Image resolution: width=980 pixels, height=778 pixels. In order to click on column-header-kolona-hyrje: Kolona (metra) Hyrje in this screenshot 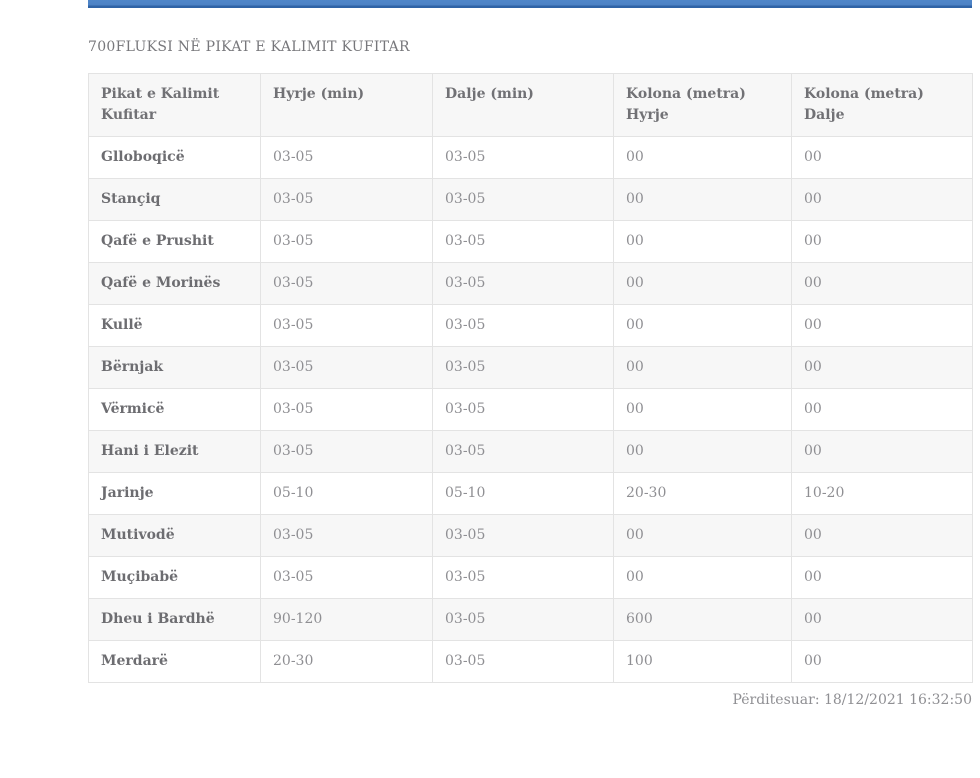, I will do `click(702, 105)`.